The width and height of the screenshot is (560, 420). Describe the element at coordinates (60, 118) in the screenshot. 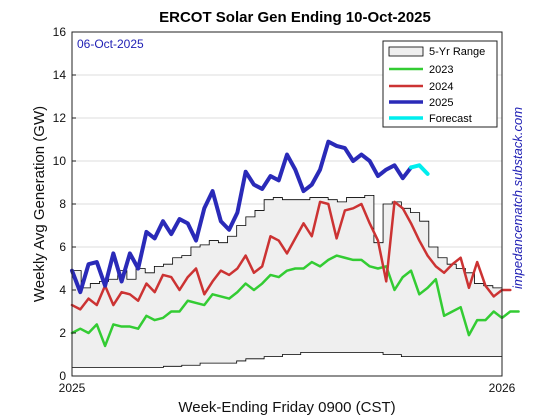

I see `y-tick-label: 12` at that location.